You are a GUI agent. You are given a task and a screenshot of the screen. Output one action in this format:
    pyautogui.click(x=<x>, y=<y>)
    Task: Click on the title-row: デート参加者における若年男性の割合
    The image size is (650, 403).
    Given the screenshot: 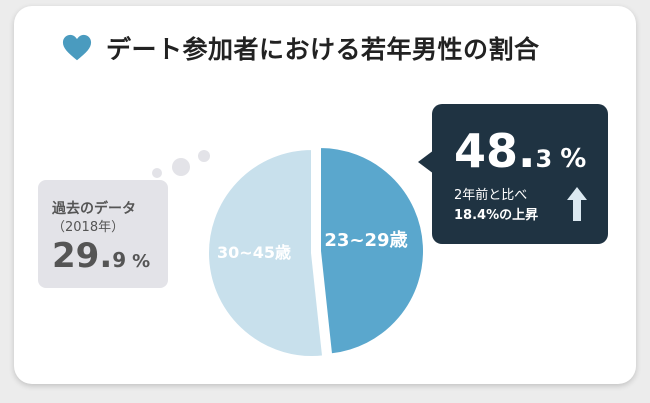 What is the action you would take?
    pyautogui.click(x=301, y=48)
    